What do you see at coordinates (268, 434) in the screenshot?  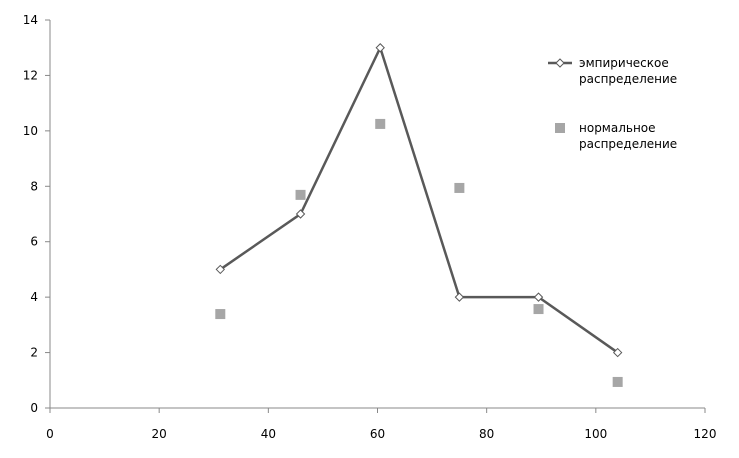 I see `x-tick-label: 40` at bounding box center [268, 434].